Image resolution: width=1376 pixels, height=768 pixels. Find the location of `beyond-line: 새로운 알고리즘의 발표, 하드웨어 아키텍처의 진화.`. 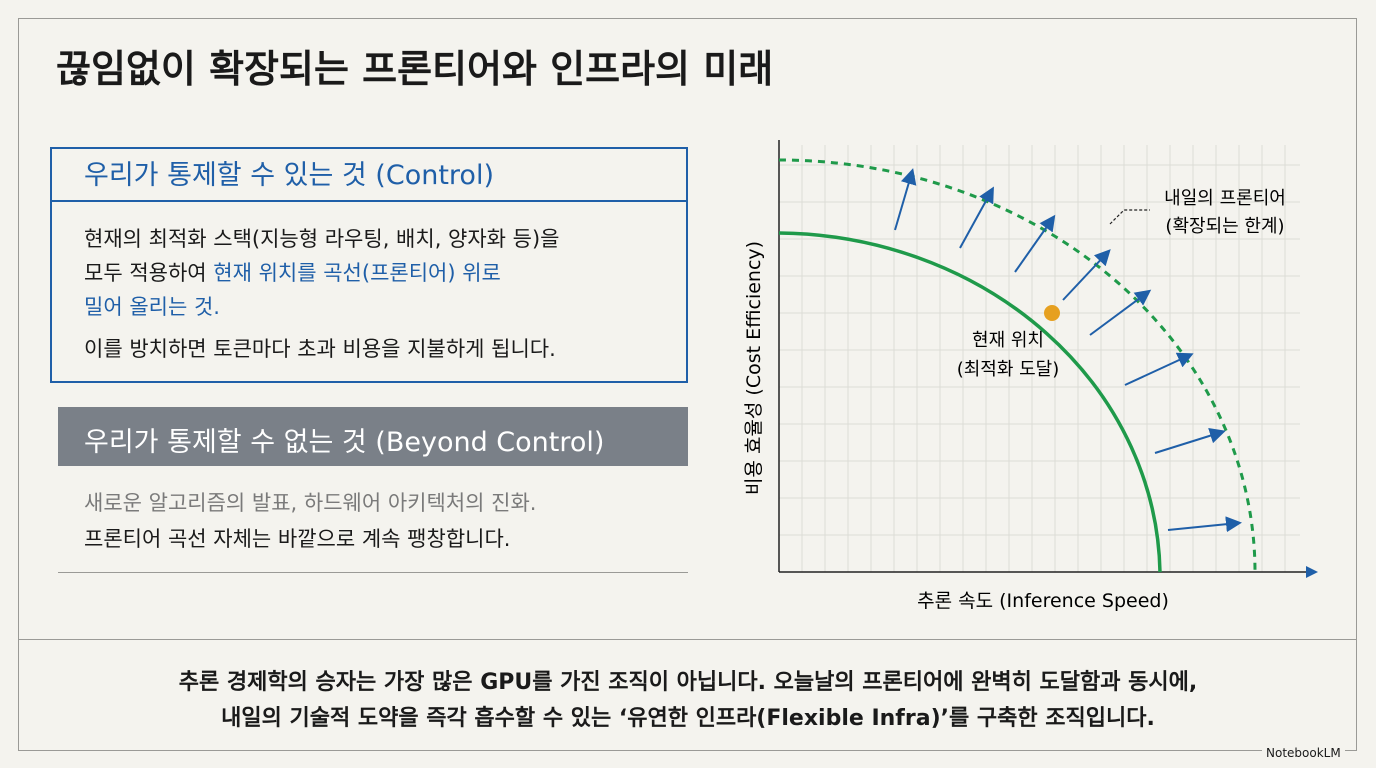

beyond-line: 새로운 알고리즘의 발표, 하드웨어 아키텍처의 진화. is located at coordinates (310, 503).